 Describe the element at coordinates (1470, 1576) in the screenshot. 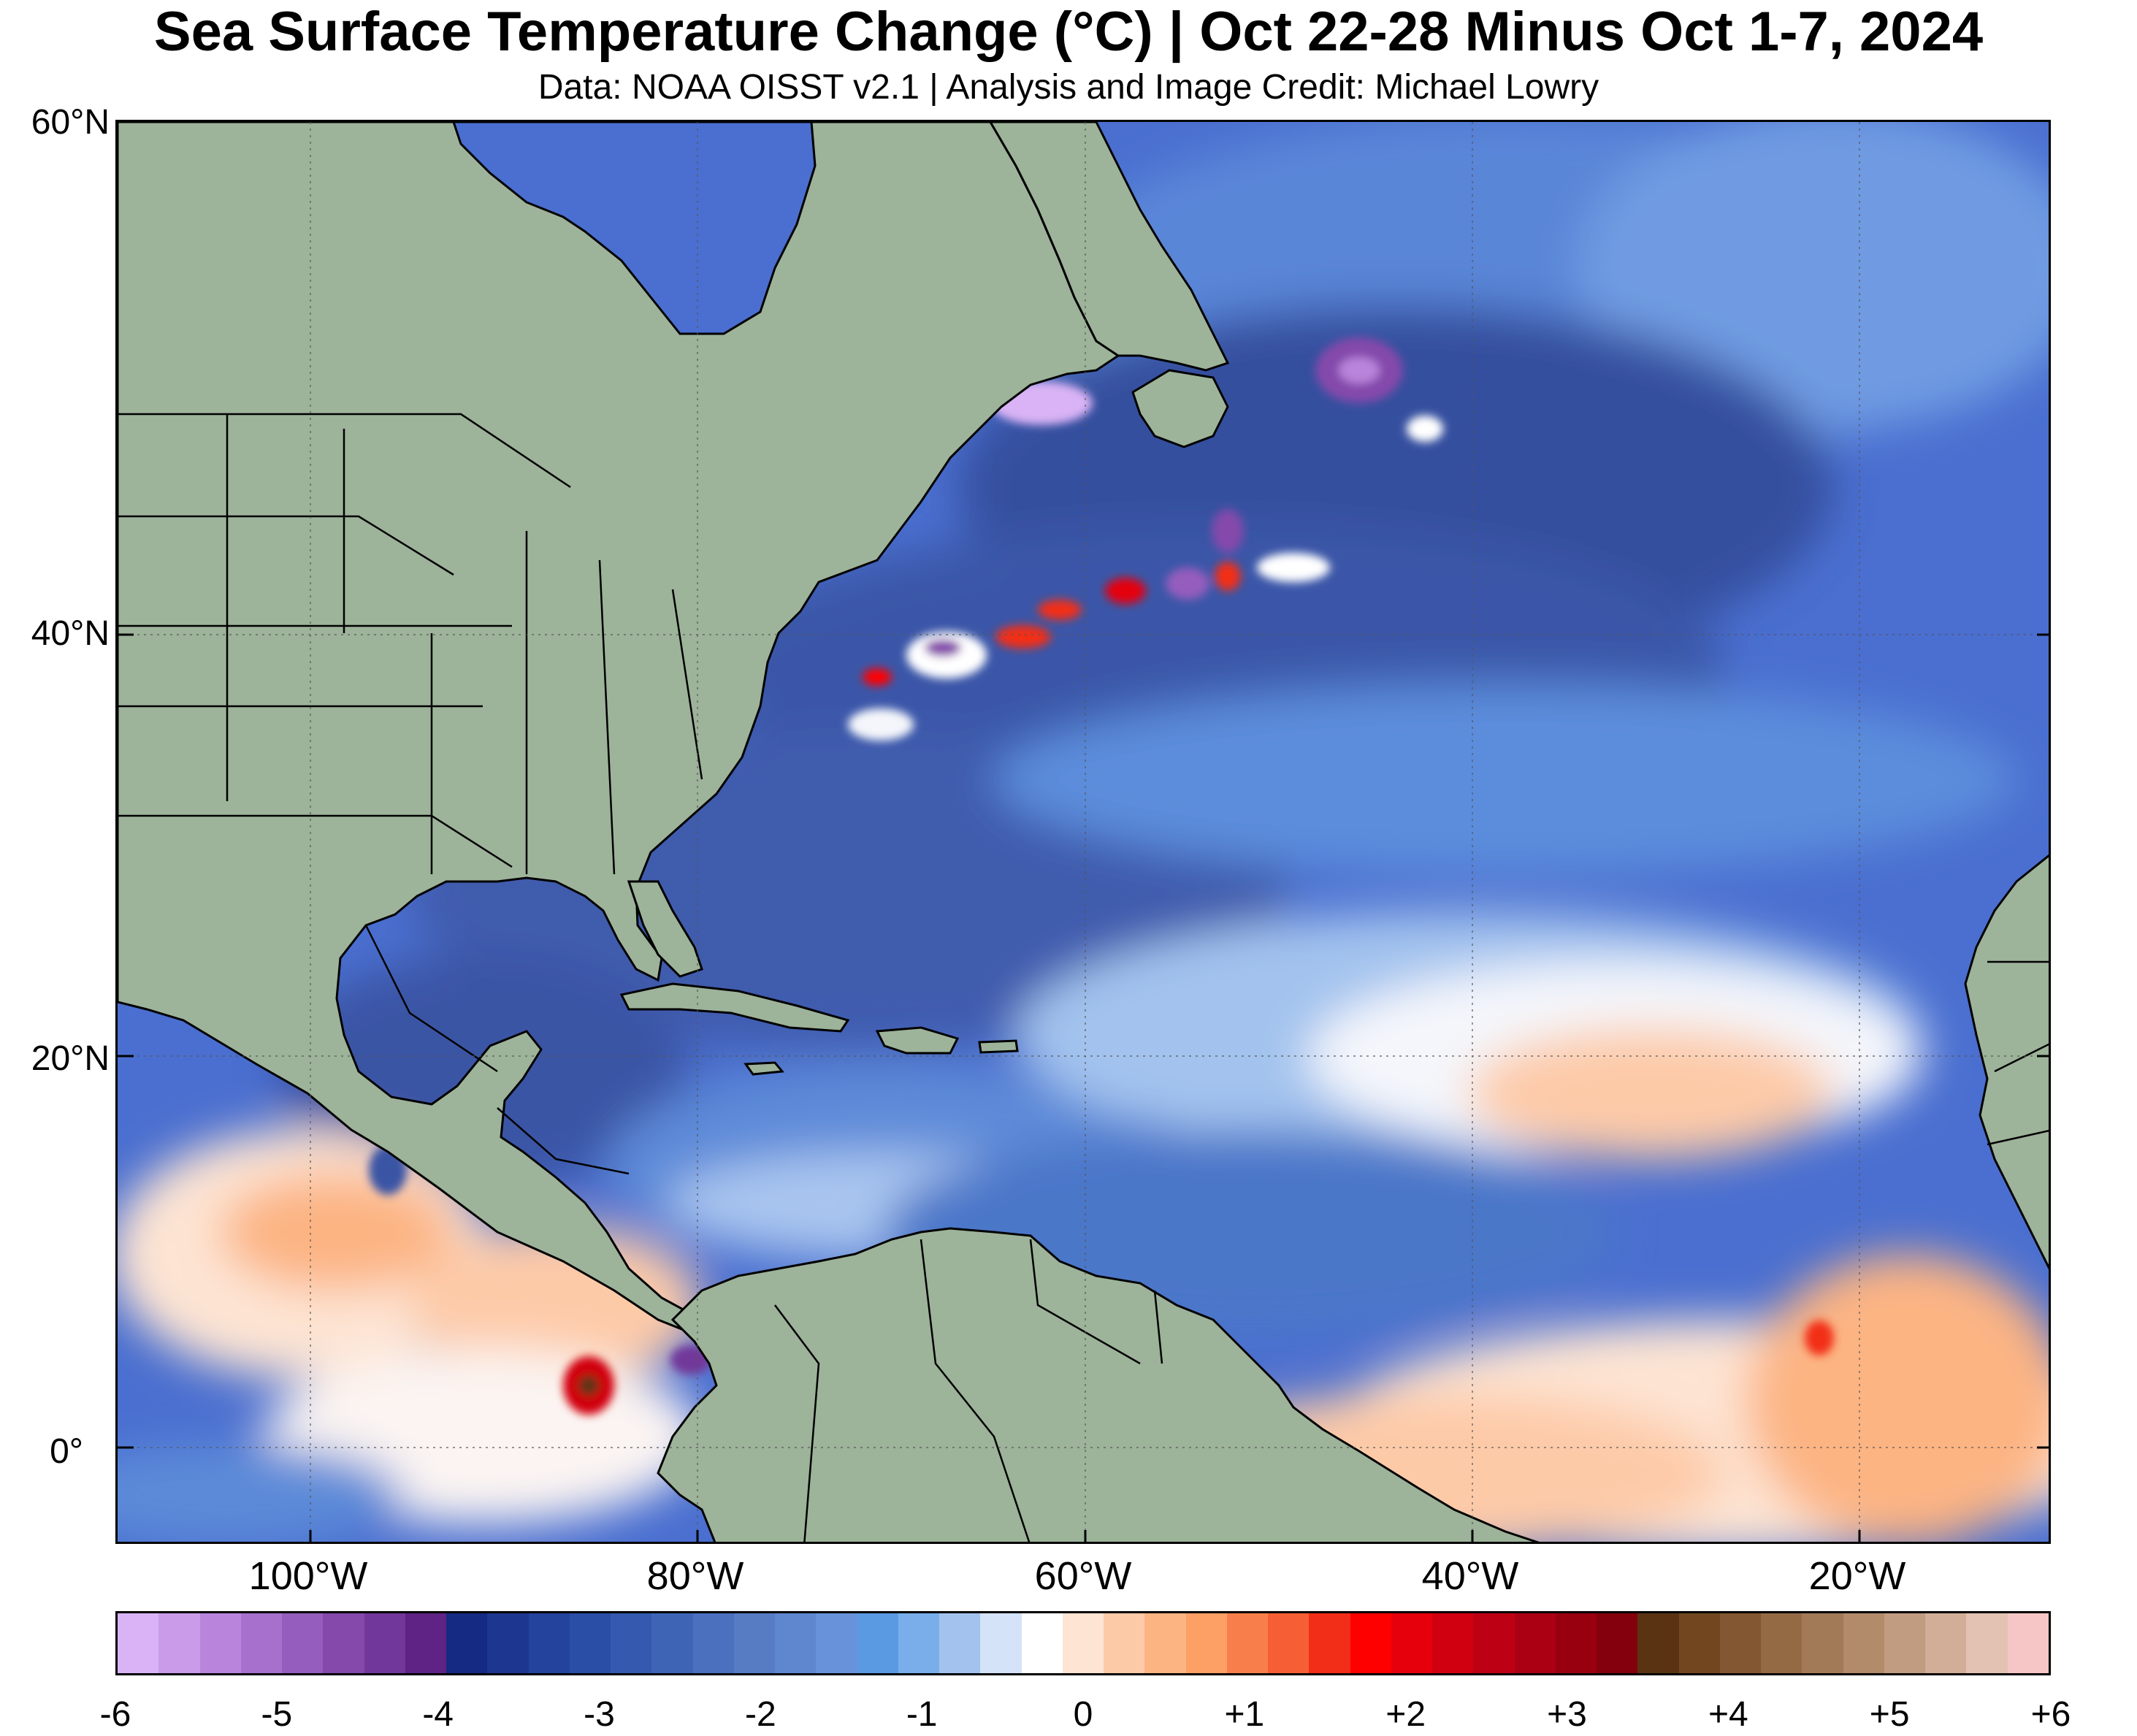

I see `lon-label-40w: 40°W` at that location.